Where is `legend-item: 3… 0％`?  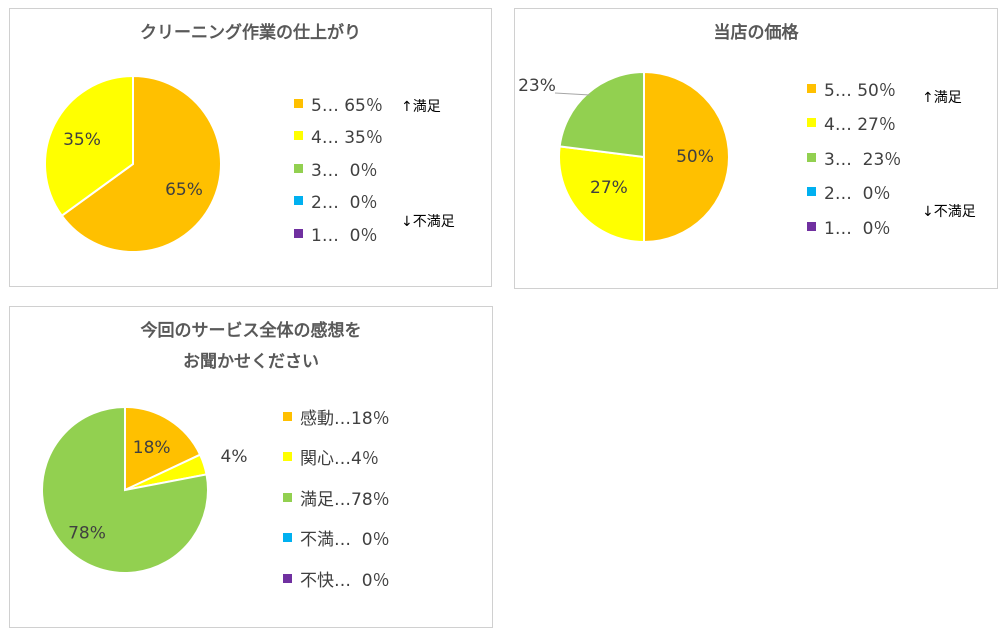
legend-item: 3… 0％ is located at coordinates (338, 168).